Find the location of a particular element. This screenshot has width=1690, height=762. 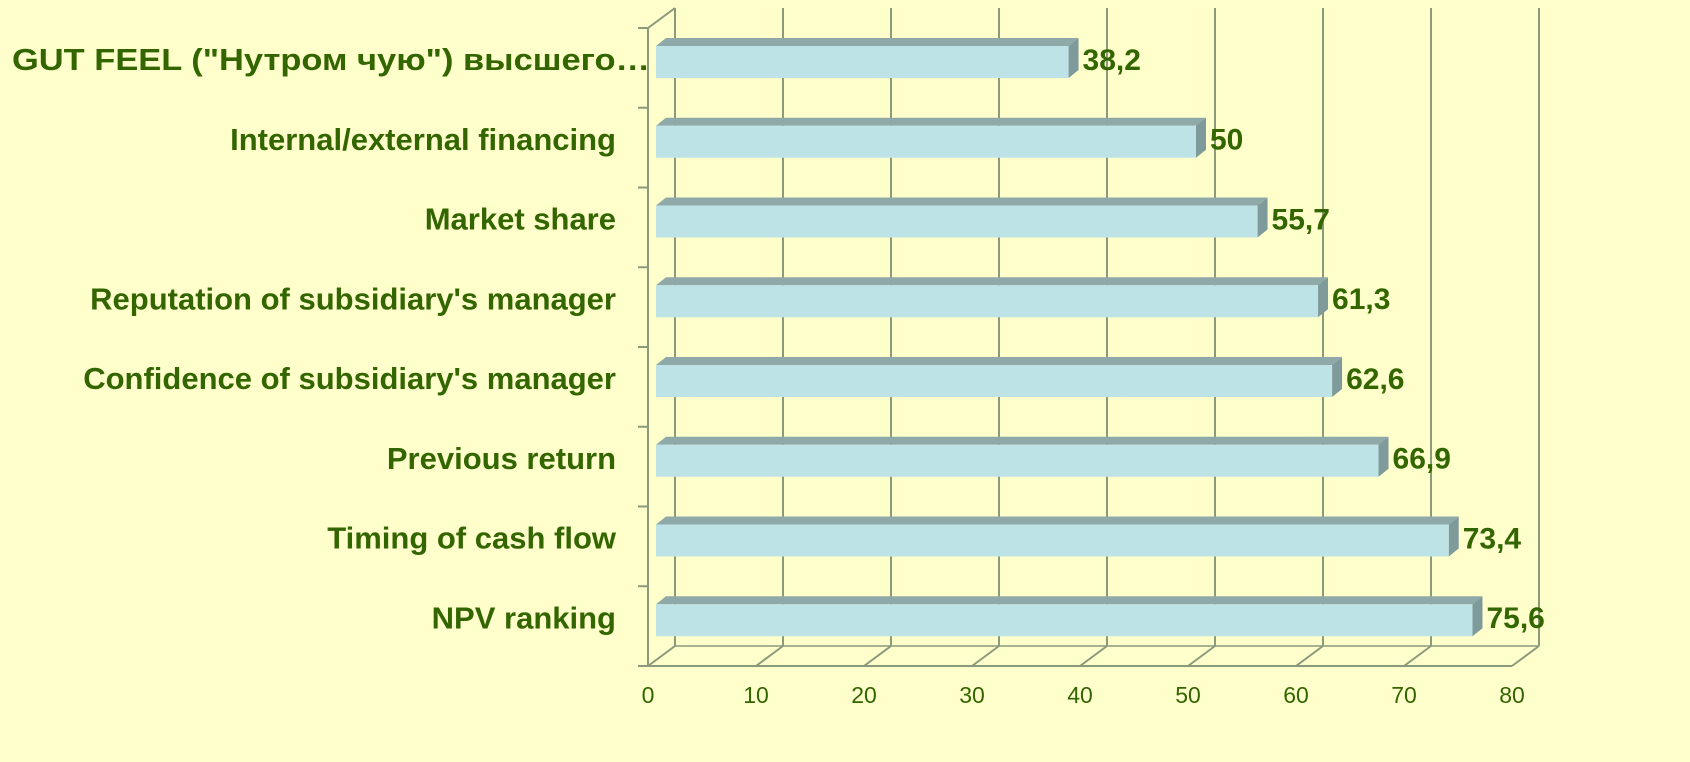

x-tick-label: 60 is located at coordinates (1296, 695).